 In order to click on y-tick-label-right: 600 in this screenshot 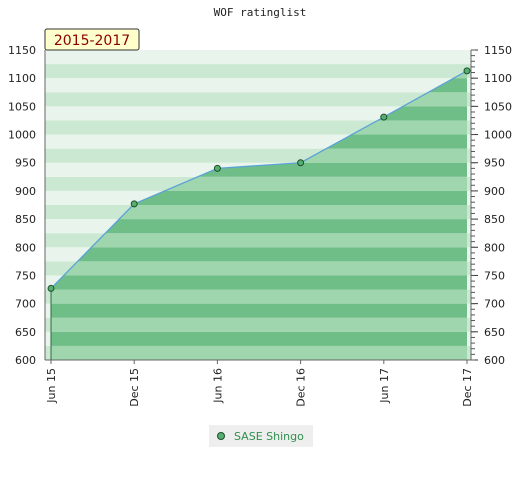, I will do `click(494, 360)`.